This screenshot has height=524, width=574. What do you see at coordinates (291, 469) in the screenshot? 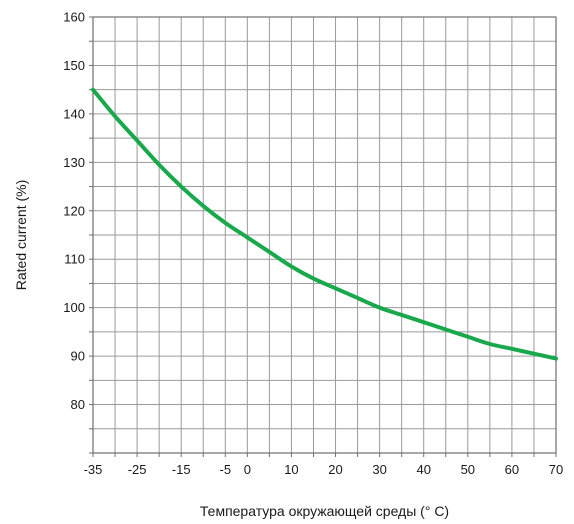
I see `x-tick-label: 10` at bounding box center [291, 469].